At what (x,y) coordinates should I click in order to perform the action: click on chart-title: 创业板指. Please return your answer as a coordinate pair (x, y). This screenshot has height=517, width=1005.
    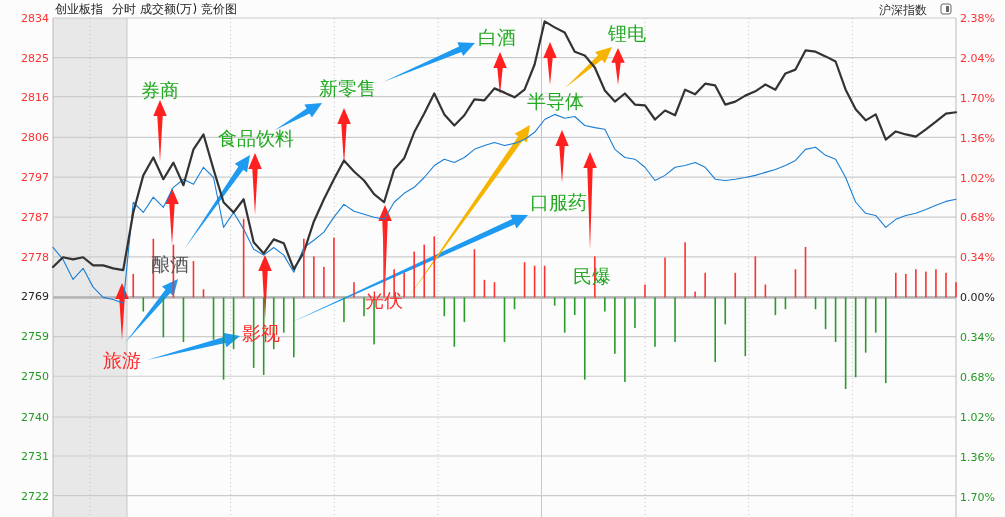
    Looking at the image, I should click on (79, 9).